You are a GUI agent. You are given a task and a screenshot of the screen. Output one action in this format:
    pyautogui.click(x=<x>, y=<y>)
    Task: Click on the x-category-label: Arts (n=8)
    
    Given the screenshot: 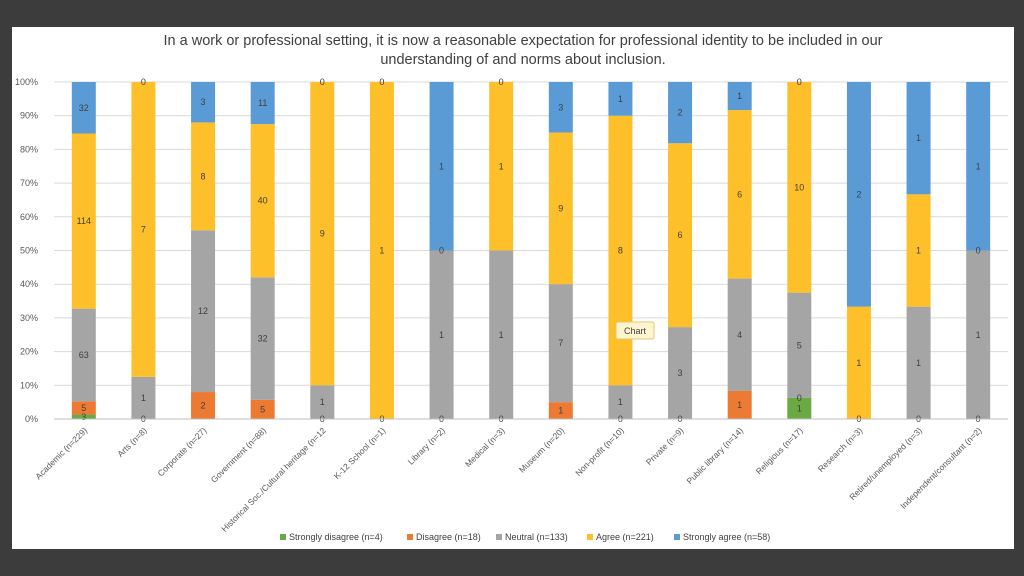 What is the action you would take?
    pyautogui.click(x=132, y=442)
    